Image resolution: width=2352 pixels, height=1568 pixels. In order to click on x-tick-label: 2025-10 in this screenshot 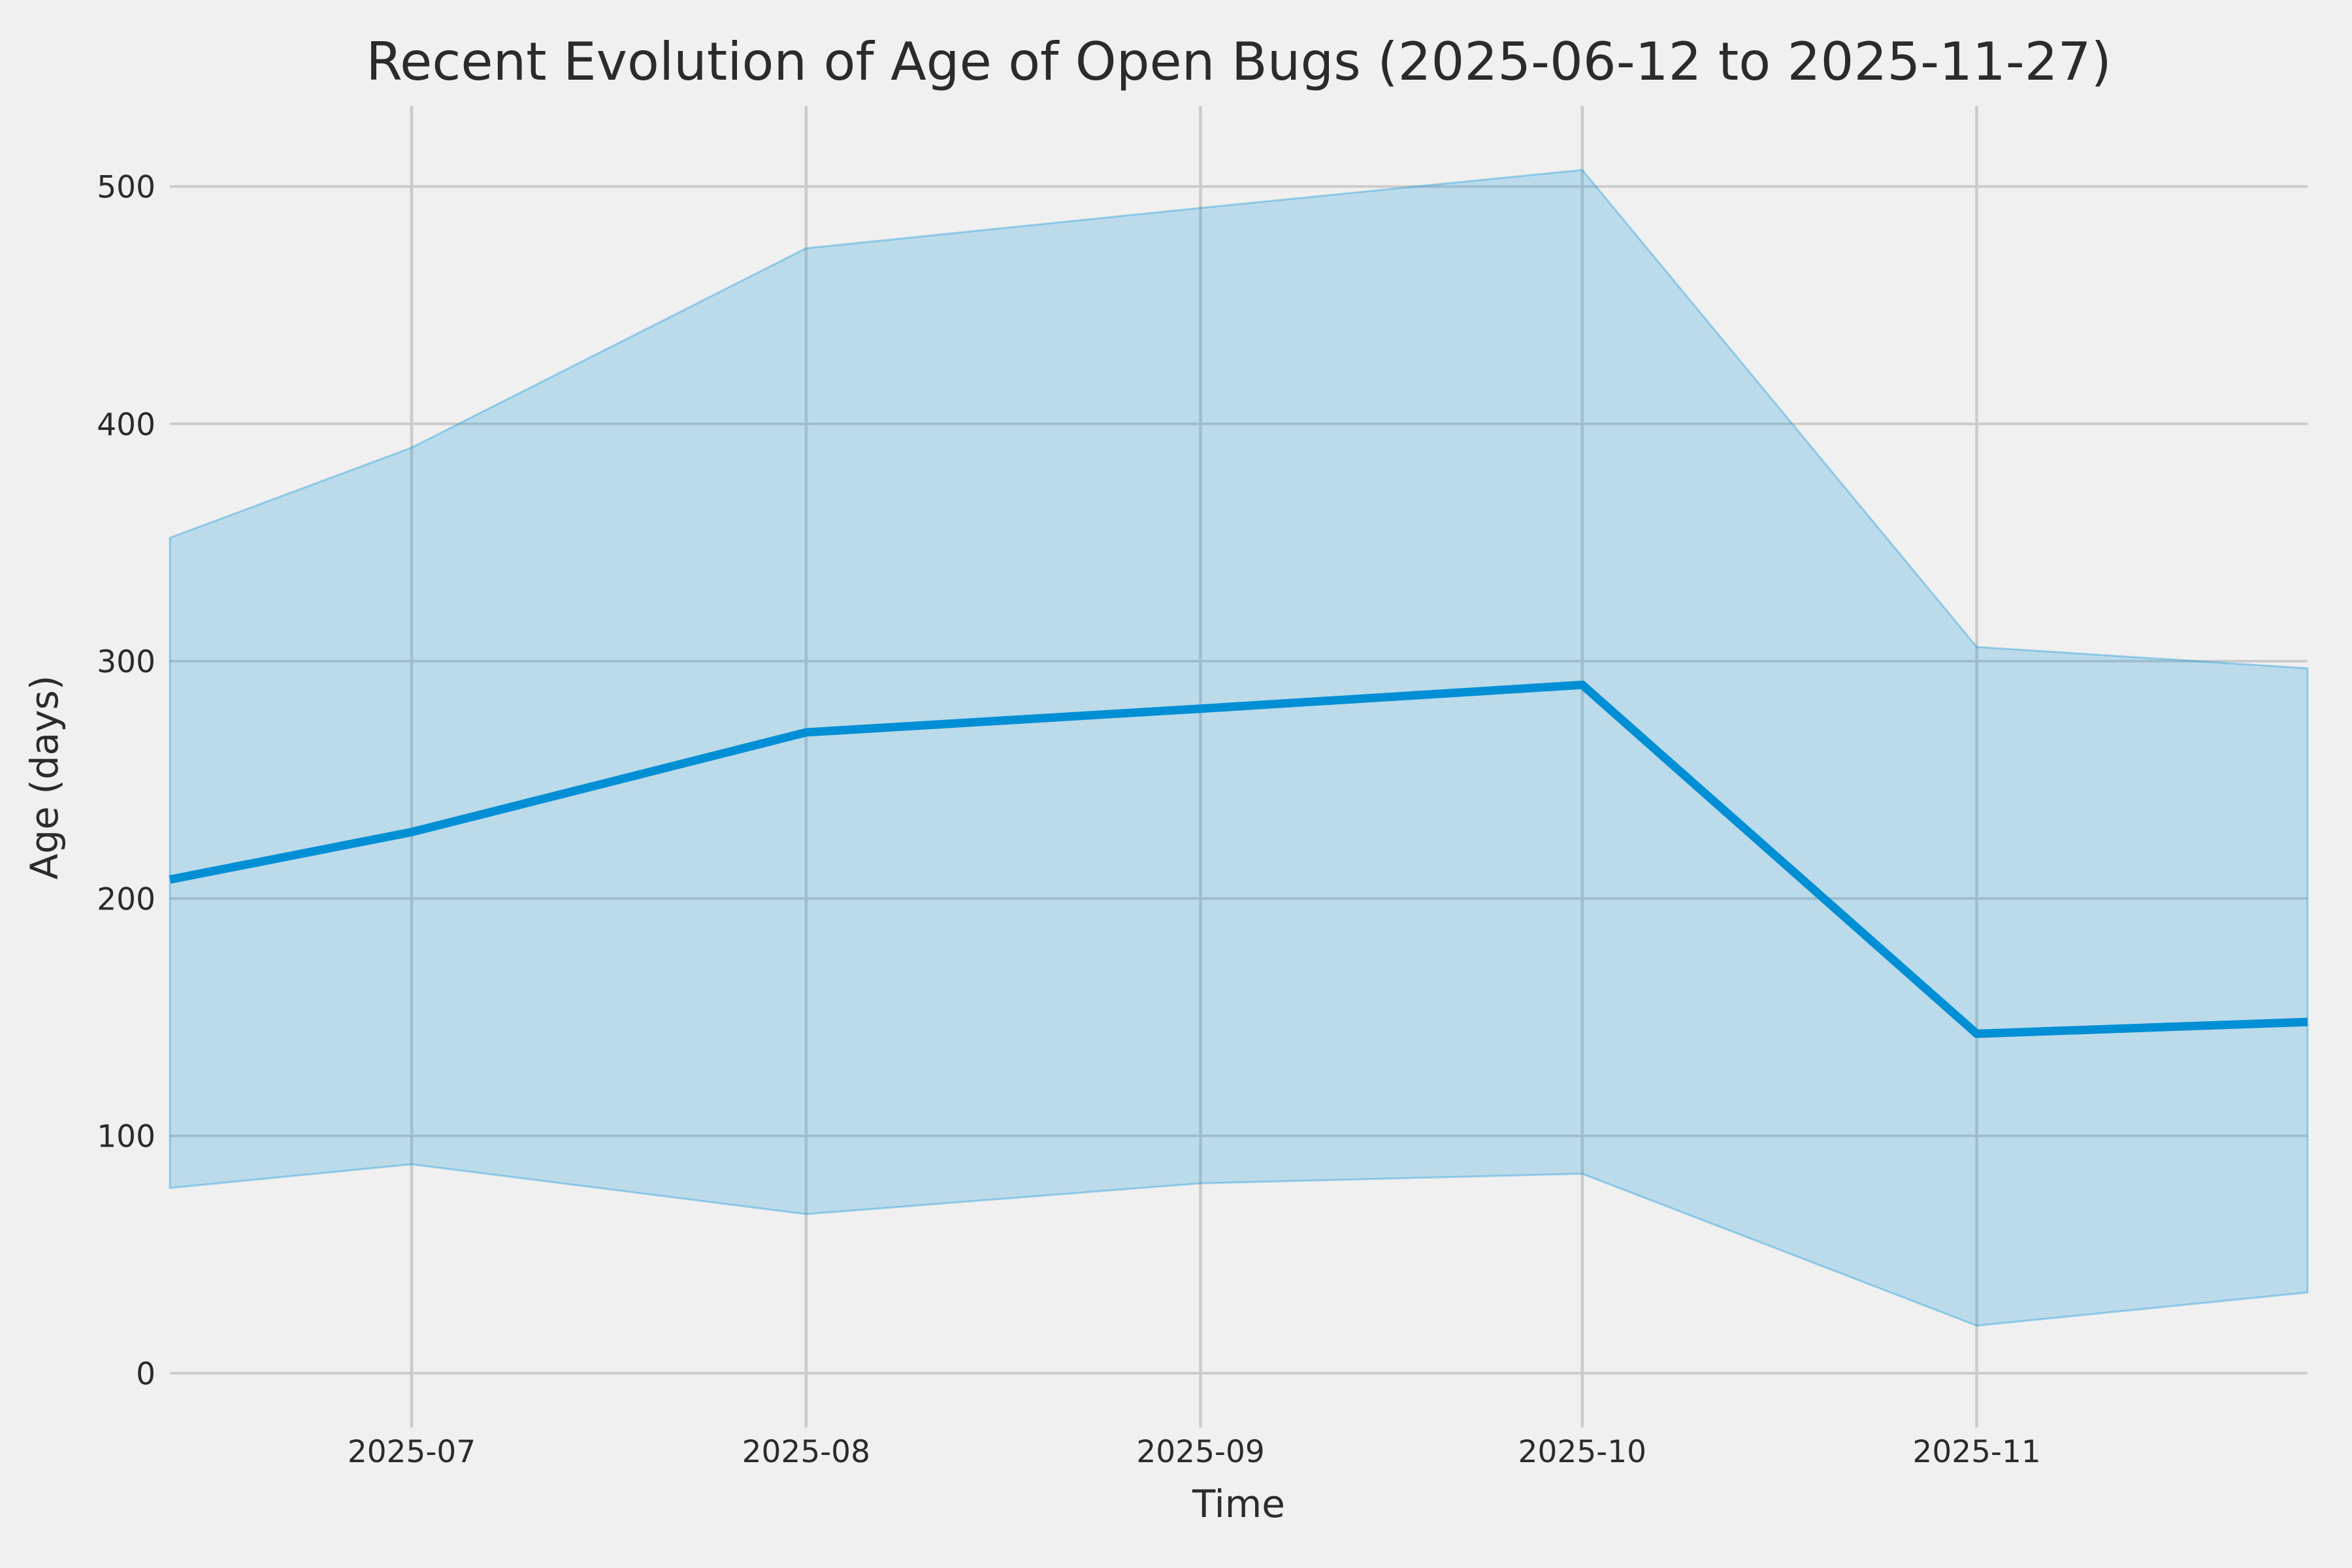, I will do `click(1582, 1452)`.